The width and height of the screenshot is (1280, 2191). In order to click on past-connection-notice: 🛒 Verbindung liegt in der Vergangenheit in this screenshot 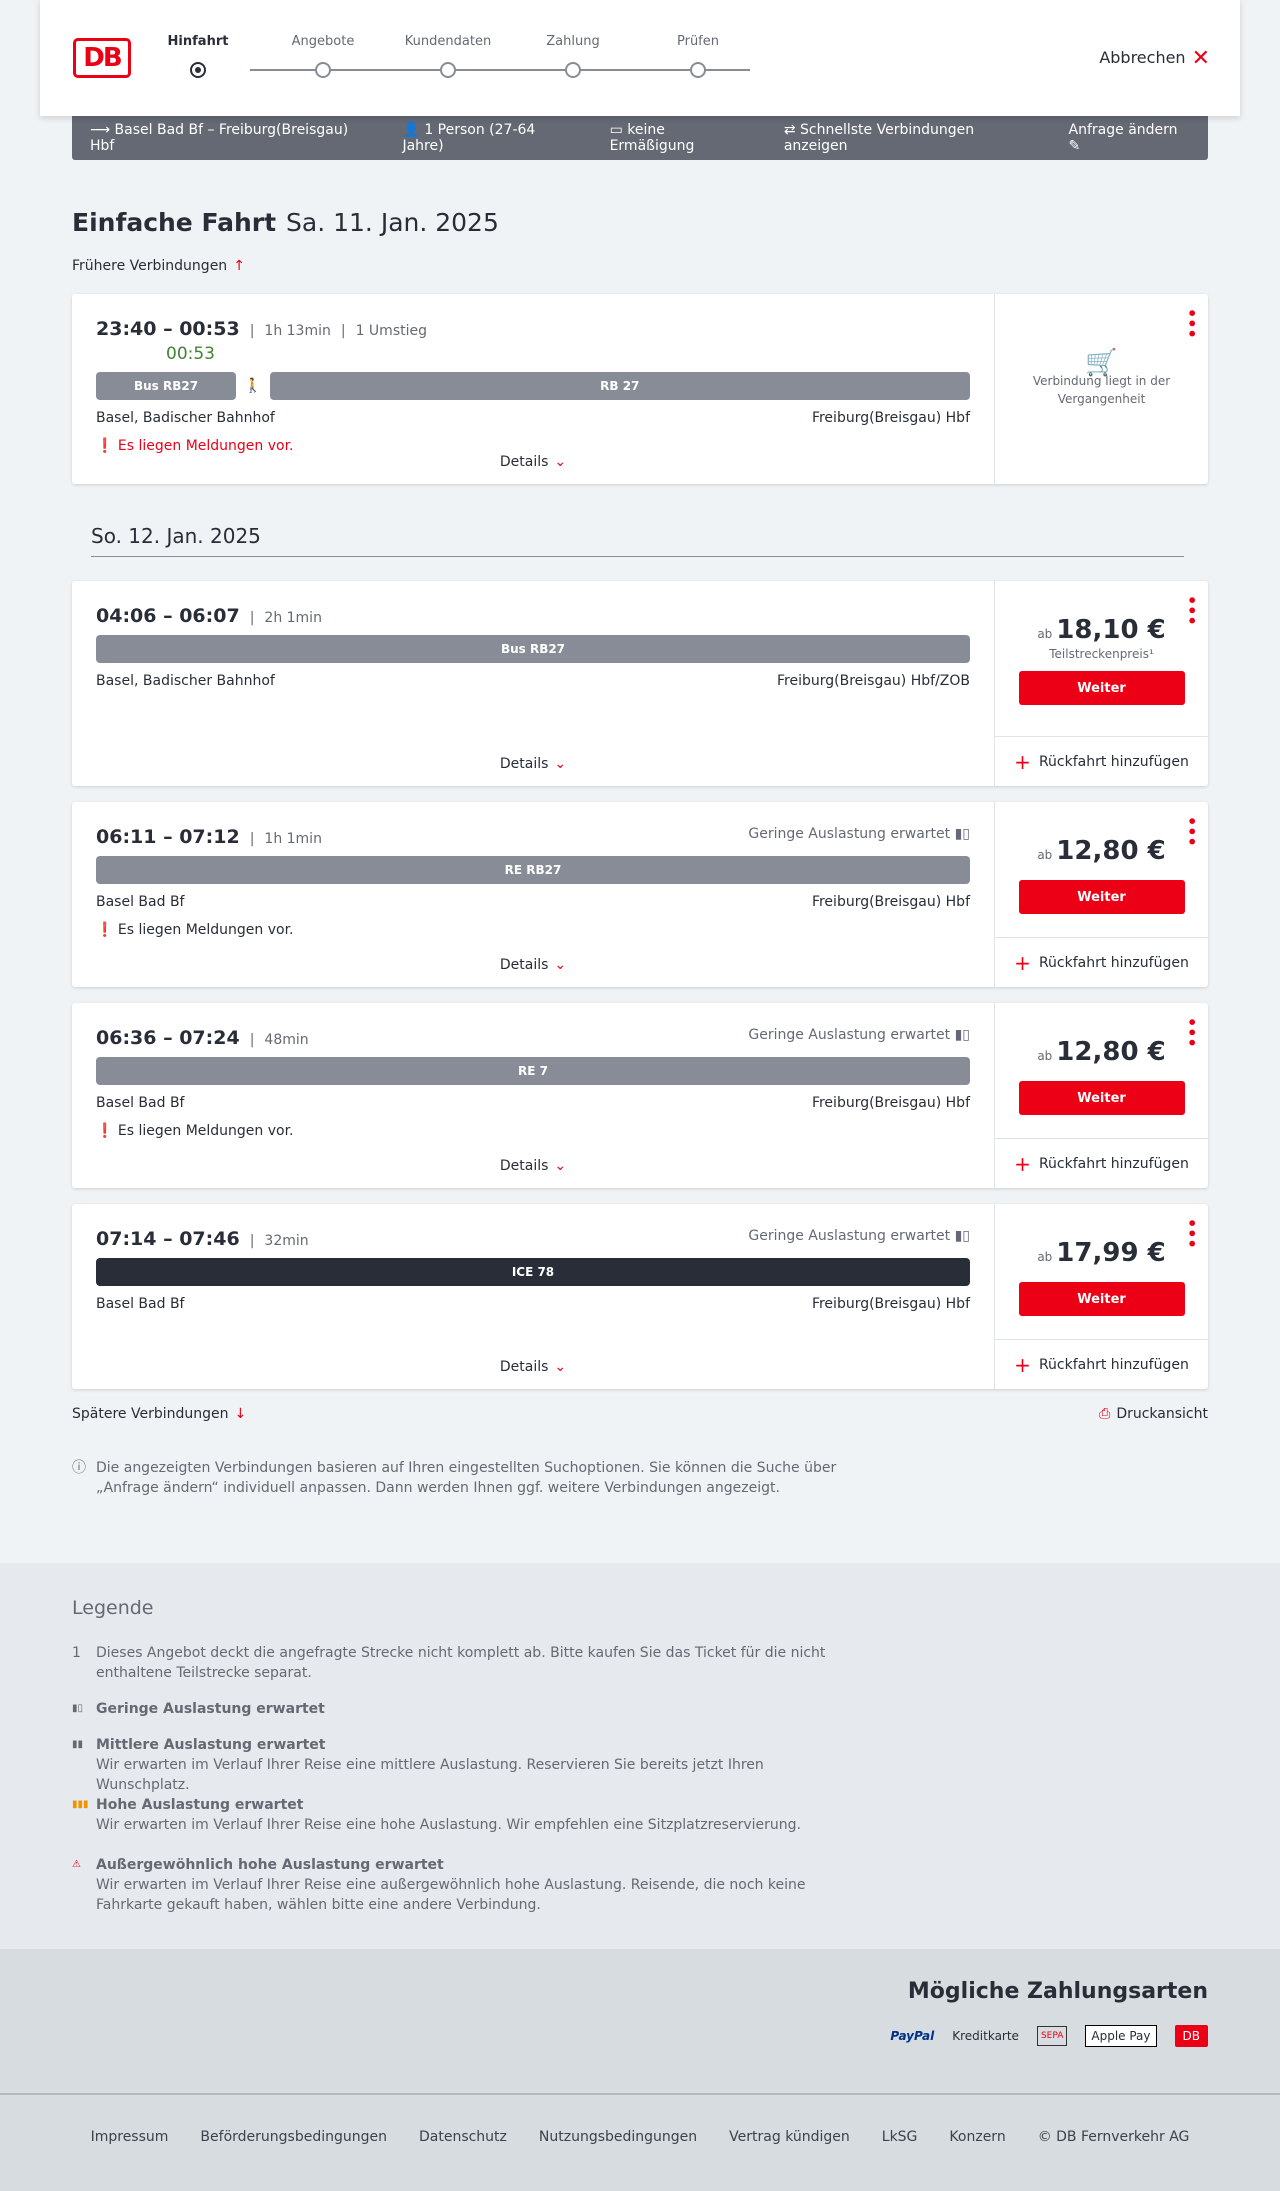, I will do `click(1101, 379)`.